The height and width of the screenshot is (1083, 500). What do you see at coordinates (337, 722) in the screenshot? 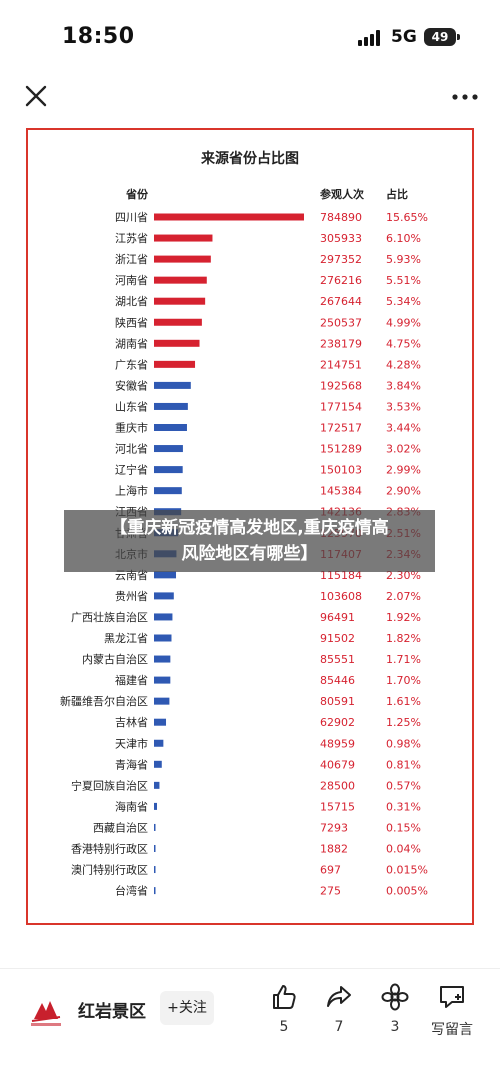
I see `visits-value: 62902` at bounding box center [337, 722].